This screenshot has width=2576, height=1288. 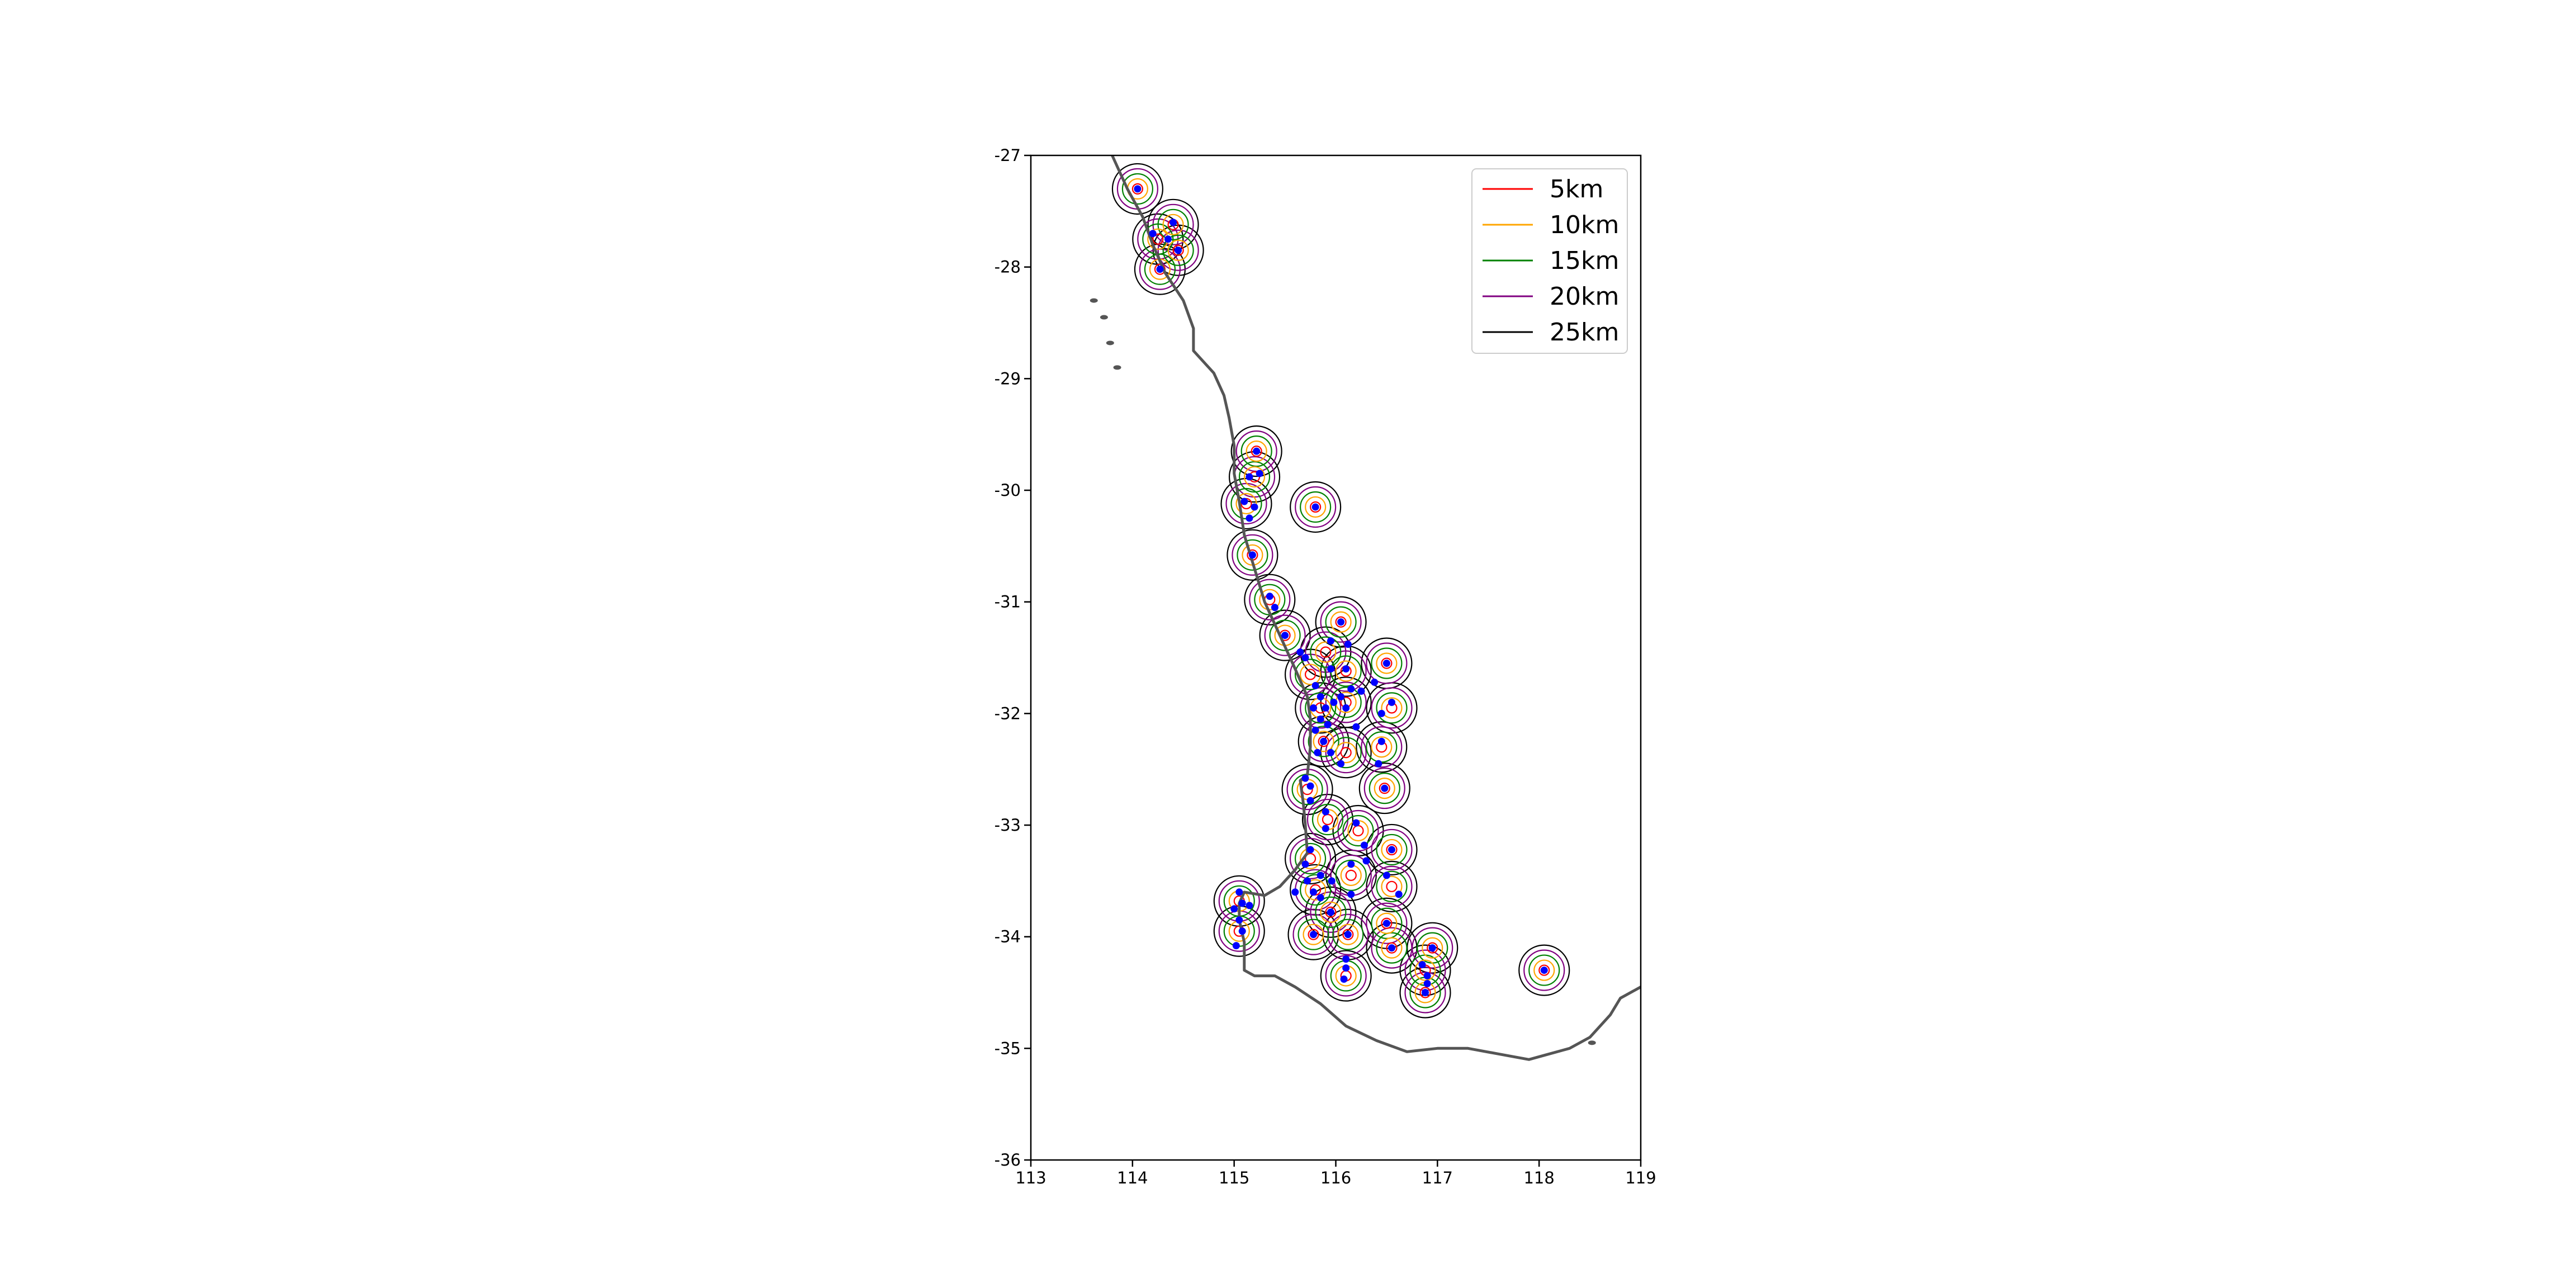 What do you see at coordinates (1008, 1159) in the screenshot?
I see `y-tick-label: -36` at bounding box center [1008, 1159].